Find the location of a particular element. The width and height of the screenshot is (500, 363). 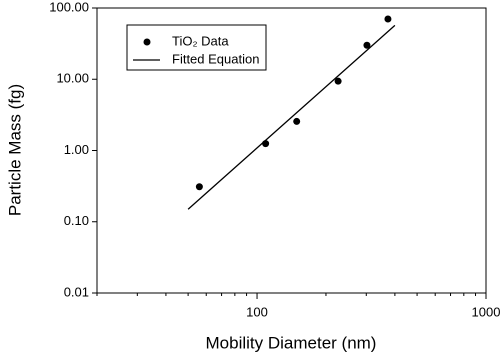

legend-label: TiO₂ Data is located at coordinates (200, 40).